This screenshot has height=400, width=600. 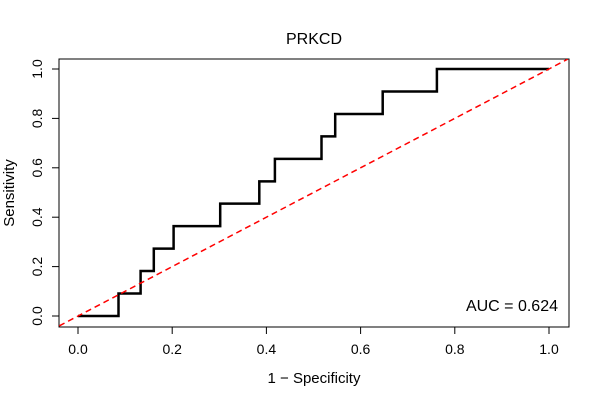 What do you see at coordinates (37, 69) in the screenshot?
I see `y-tick-label: 1.0` at bounding box center [37, 69].